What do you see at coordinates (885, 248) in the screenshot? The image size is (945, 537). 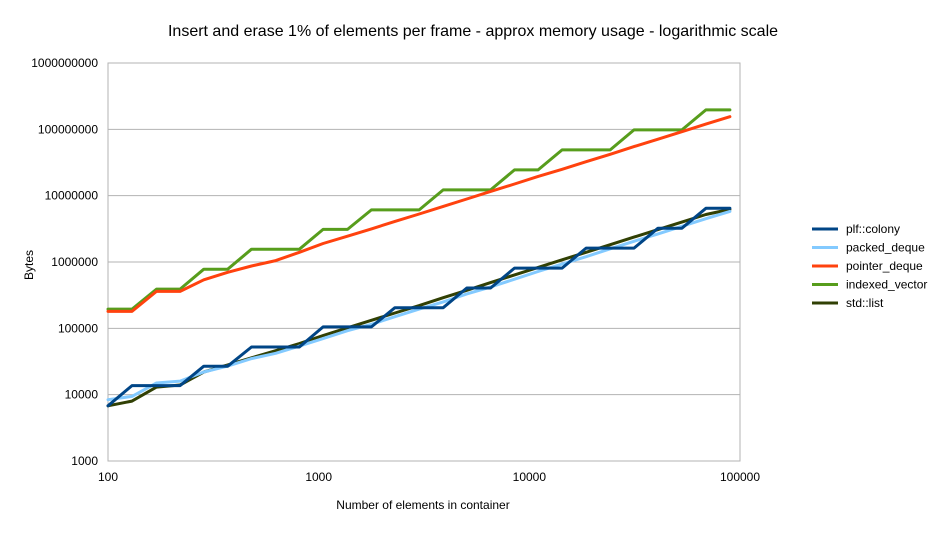 I see `legend-label: packed_deque` at bounding box center [885, 248].